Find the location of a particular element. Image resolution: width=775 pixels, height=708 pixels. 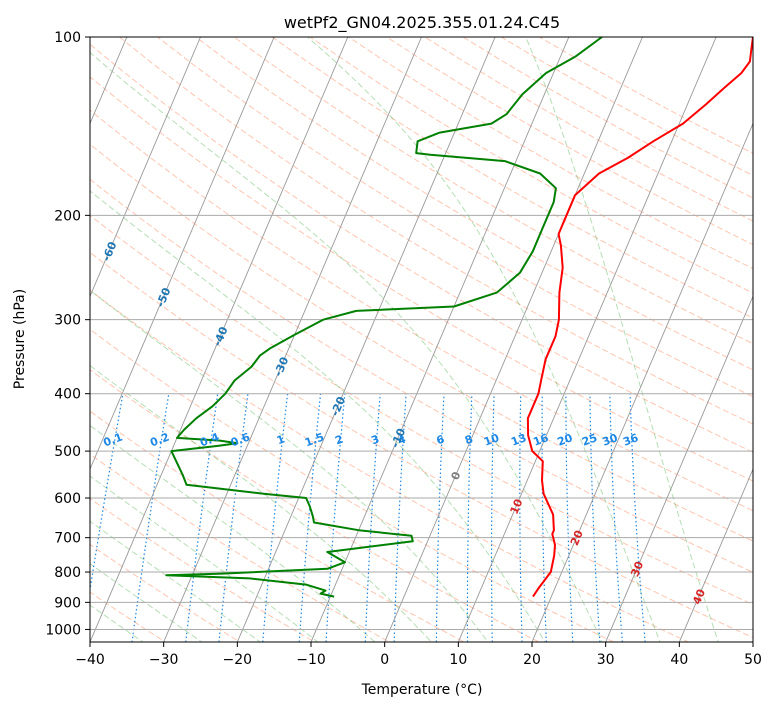

mixing-ratio-label: 30 is located at coordinates (610, 440).